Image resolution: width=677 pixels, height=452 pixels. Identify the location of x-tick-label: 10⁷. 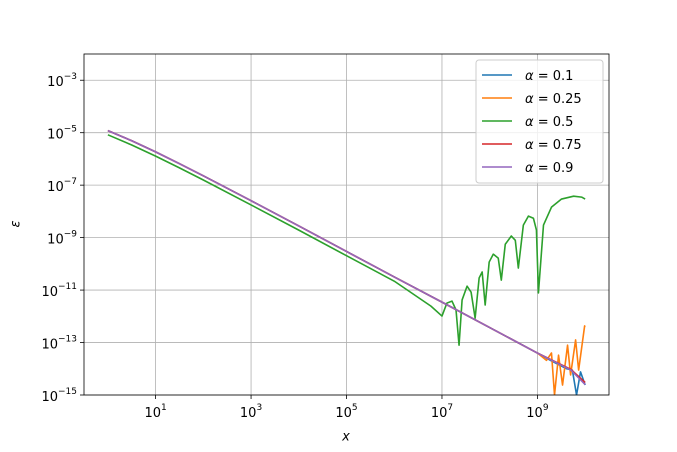
(442, 412).